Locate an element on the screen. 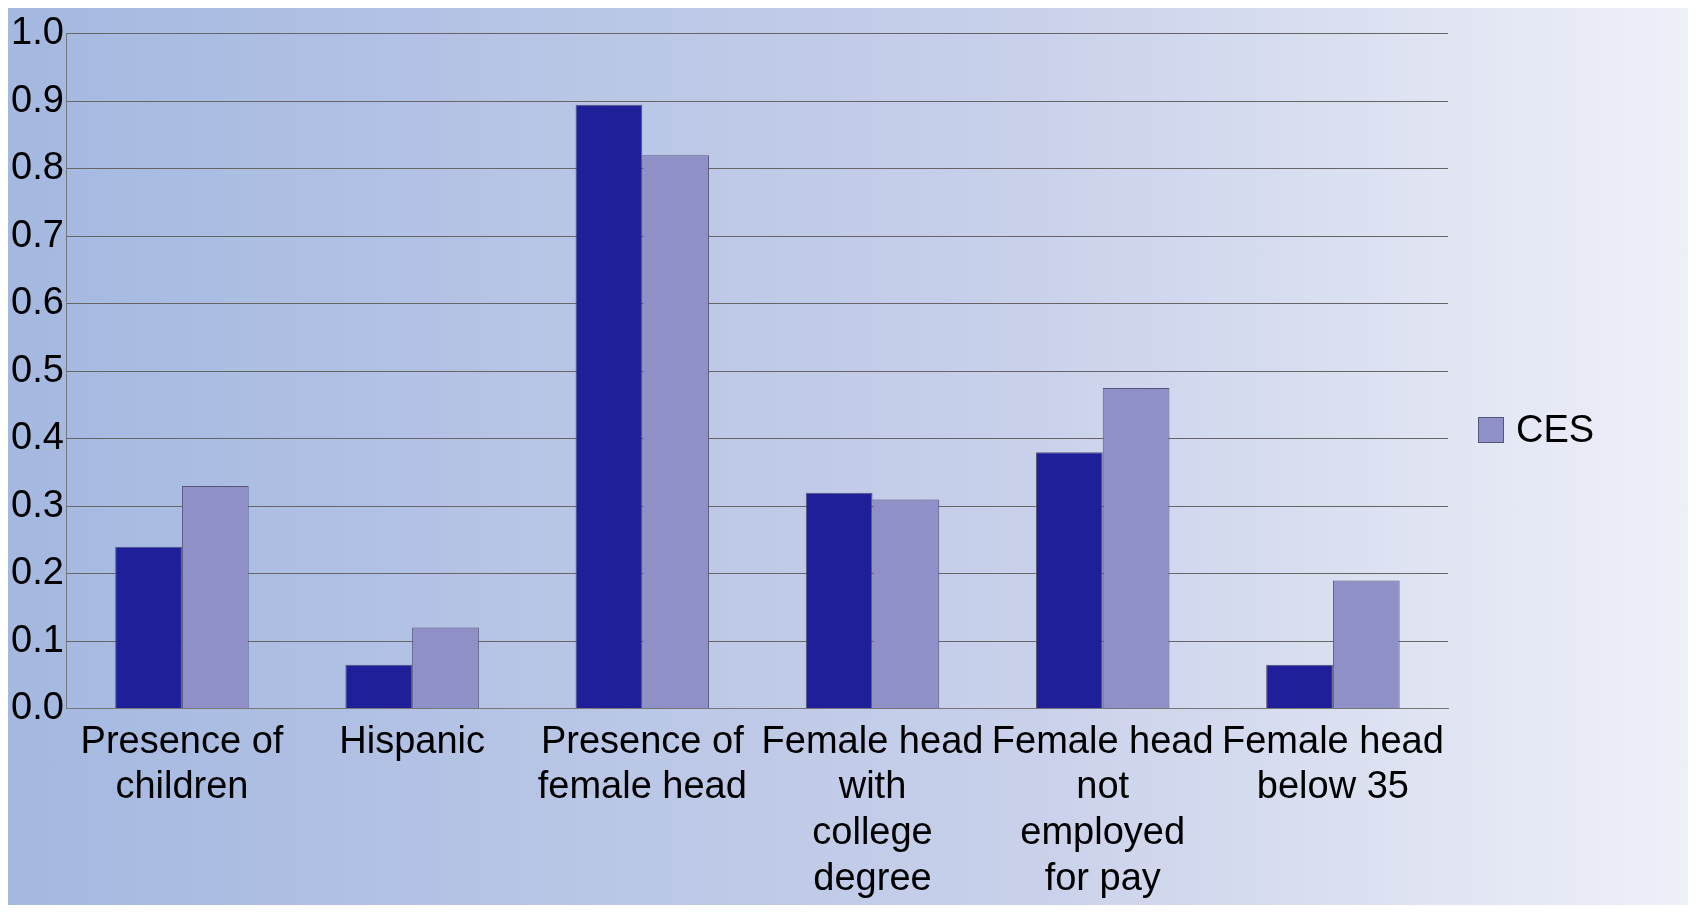 This screenshot has height=913, width=1696. y-tick-label: 0.5 is located at coordinates (37, 368).